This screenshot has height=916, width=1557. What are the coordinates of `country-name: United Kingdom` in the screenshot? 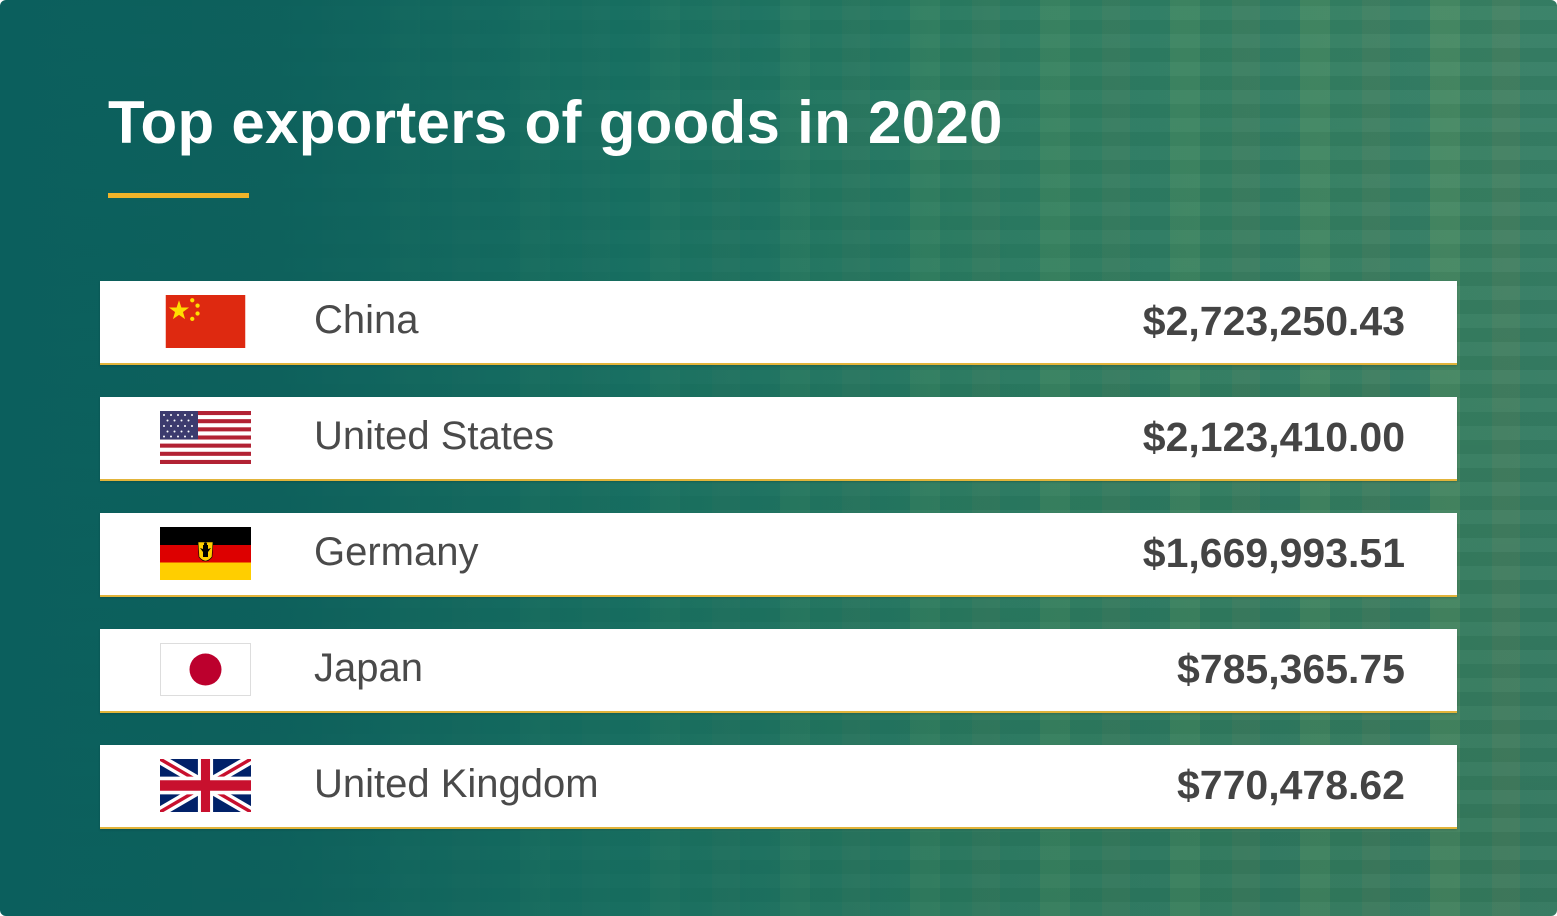 It's located at (456, 784).